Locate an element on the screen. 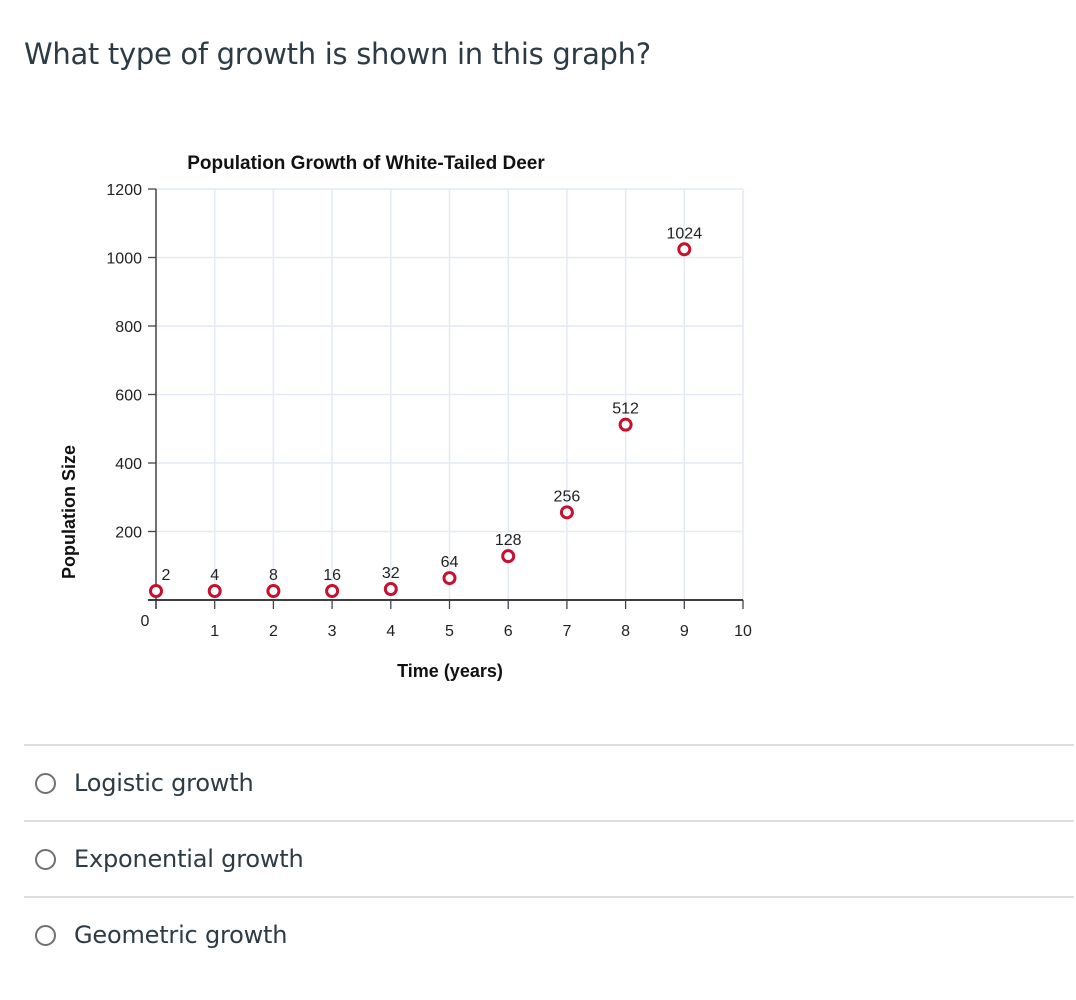 The height and width of the screenshot is (1000, 1076). answer-label: Logistic growth is located at coordinates (164, 783).